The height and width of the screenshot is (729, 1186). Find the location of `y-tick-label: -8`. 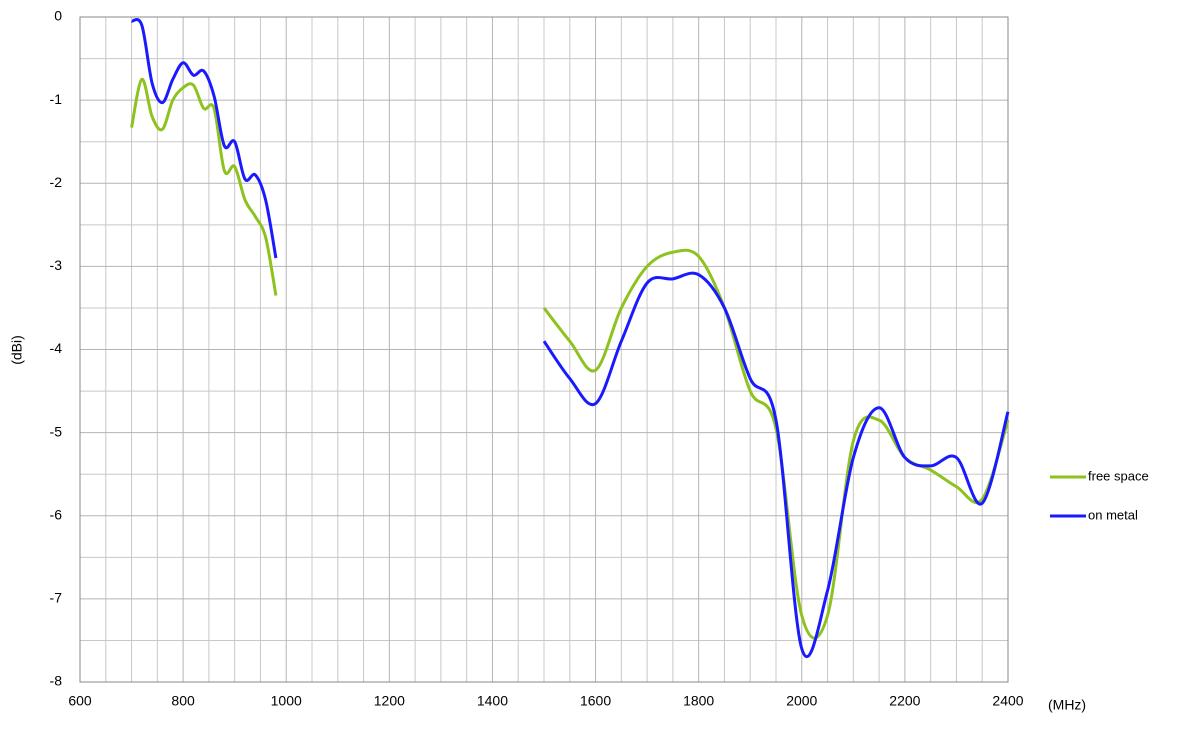

y-tick-label: -8 is located at coordinates (56, 681).